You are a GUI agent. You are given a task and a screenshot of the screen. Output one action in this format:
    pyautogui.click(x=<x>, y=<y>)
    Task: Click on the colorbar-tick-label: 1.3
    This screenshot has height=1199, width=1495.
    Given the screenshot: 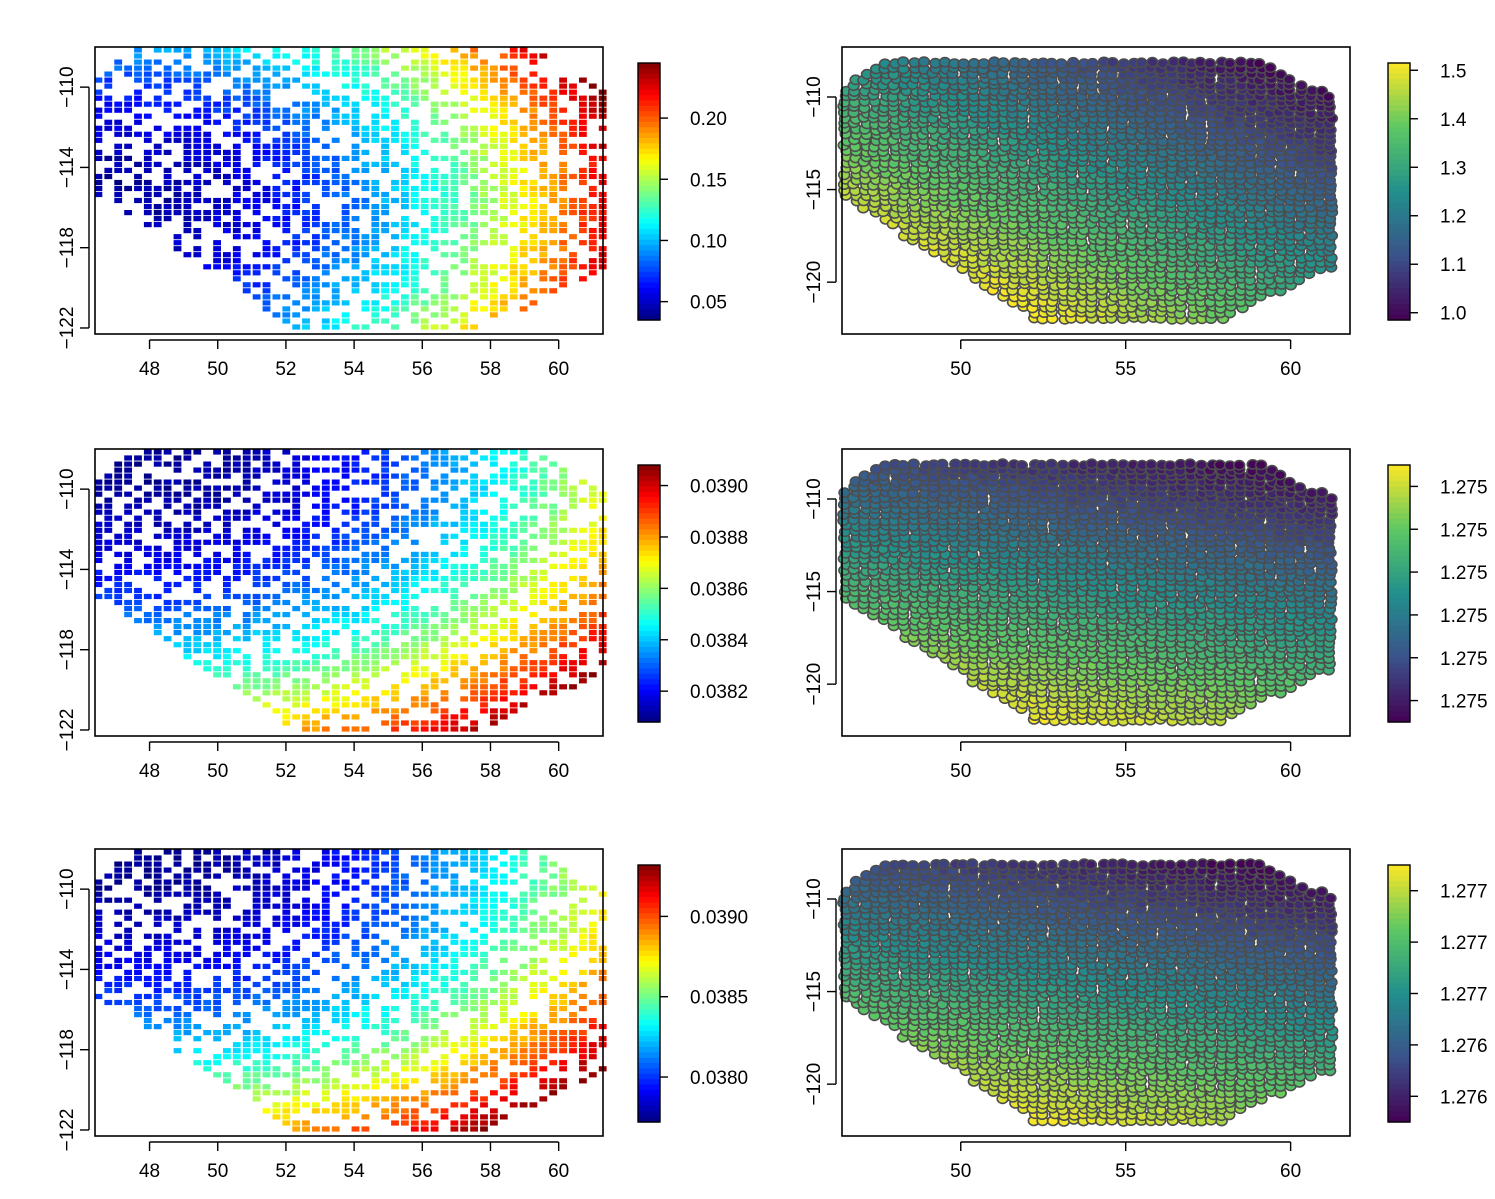 What is the action you would take?
    pyautogui.click(x=1453, y=168)
    